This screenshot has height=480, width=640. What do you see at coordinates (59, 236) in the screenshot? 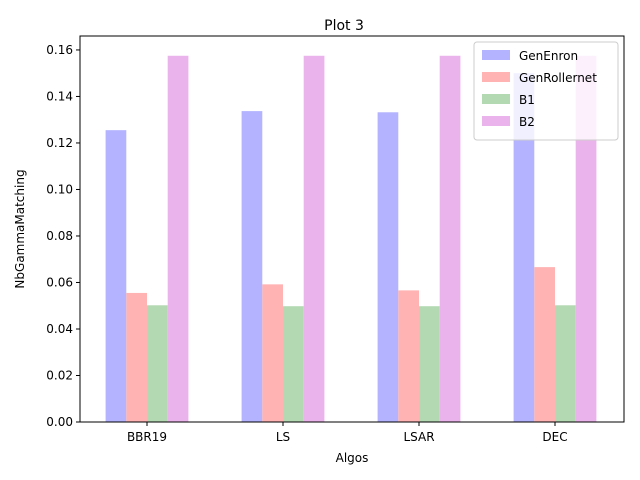
I see `y-tick-label: 0.08` at bounding box center [59, 236].